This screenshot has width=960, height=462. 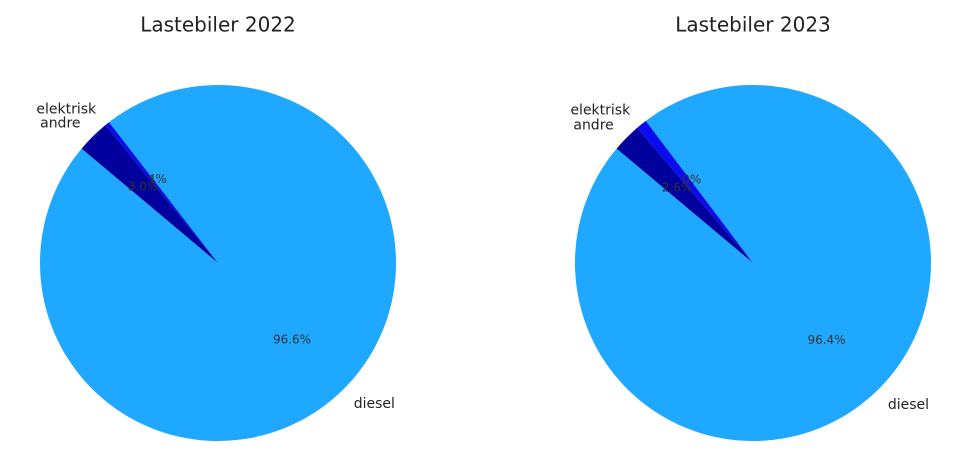 What do you see at coordinates (218, 25) in the screenshot?
I see `chart-title: Lastebiler 2022` at bounding box center [218, 25].